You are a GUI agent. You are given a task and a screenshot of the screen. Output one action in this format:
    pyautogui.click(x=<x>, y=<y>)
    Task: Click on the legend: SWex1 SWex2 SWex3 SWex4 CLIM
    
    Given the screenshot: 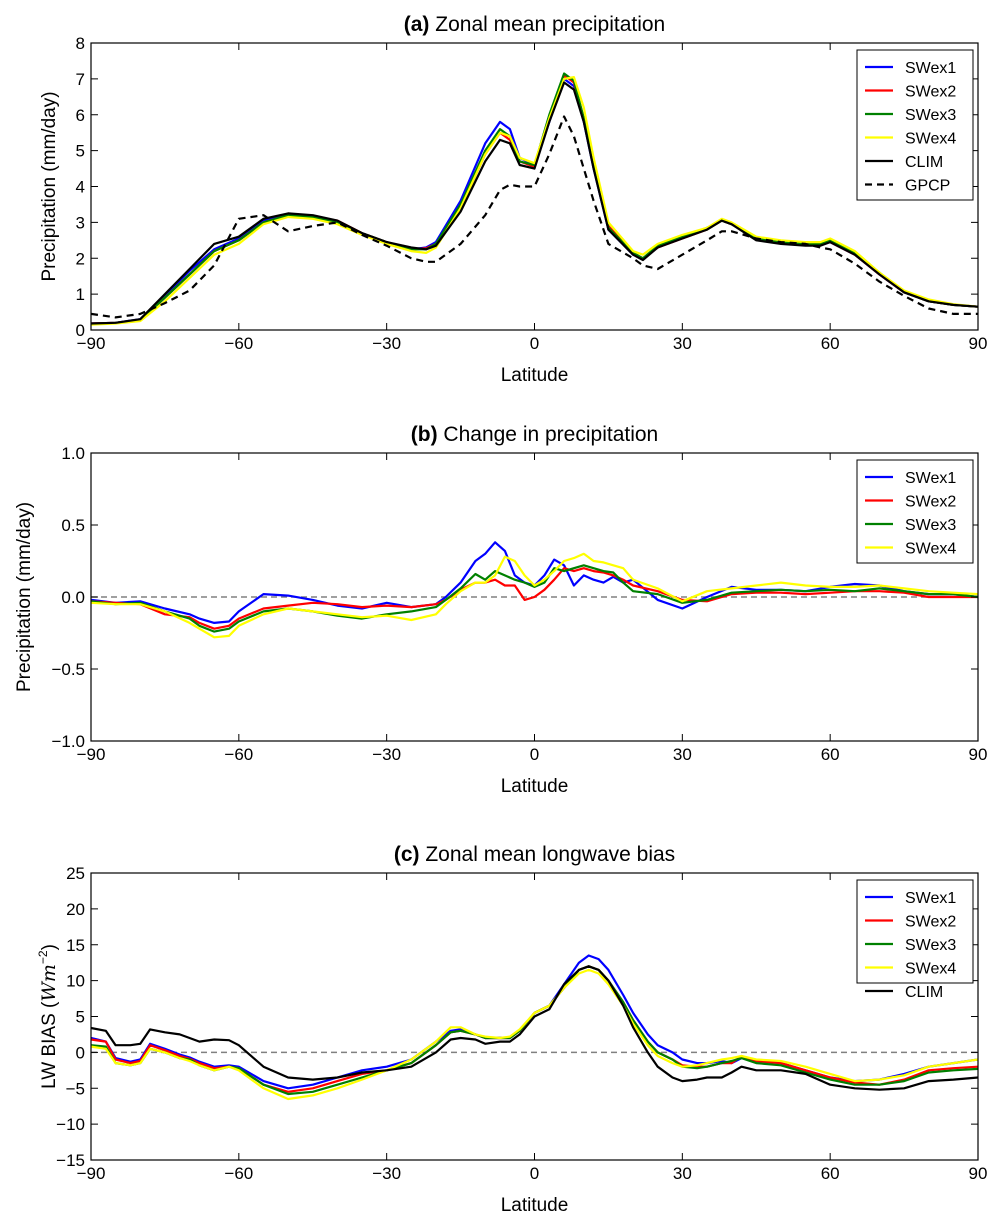 What is the action you would take?
    pyautogui.click(x=915, y=940)
    